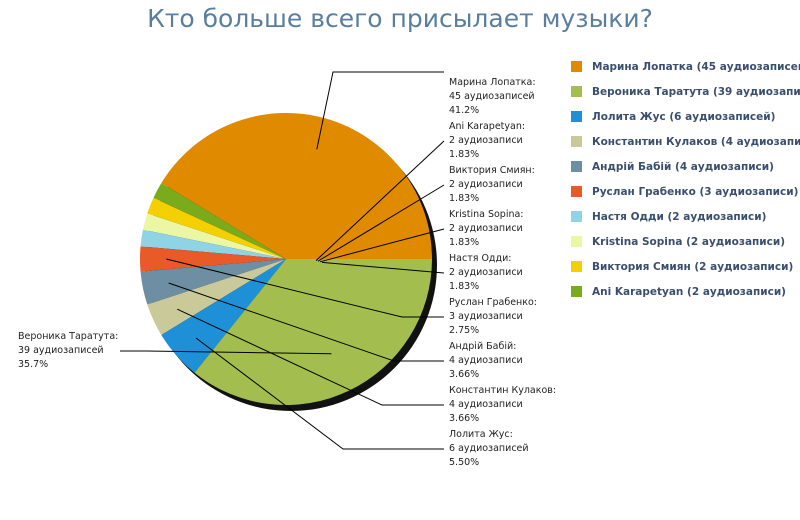  Describe the element at coordinates (296, 185) in the screenshot. I see `pie-slice-марина-лопатка` at that location.